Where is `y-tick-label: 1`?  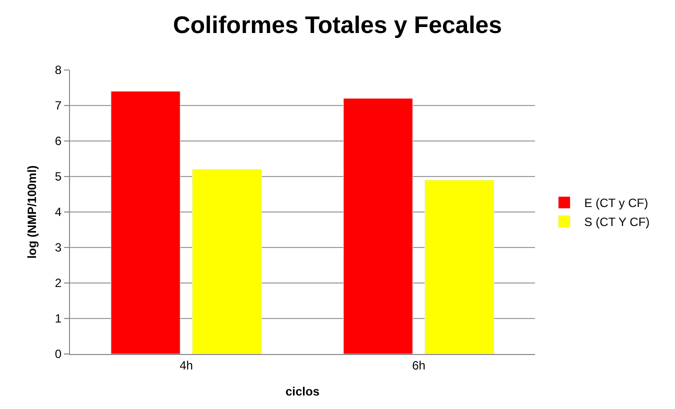
y-tick-label: 1 is located at coordinates (58, 319).